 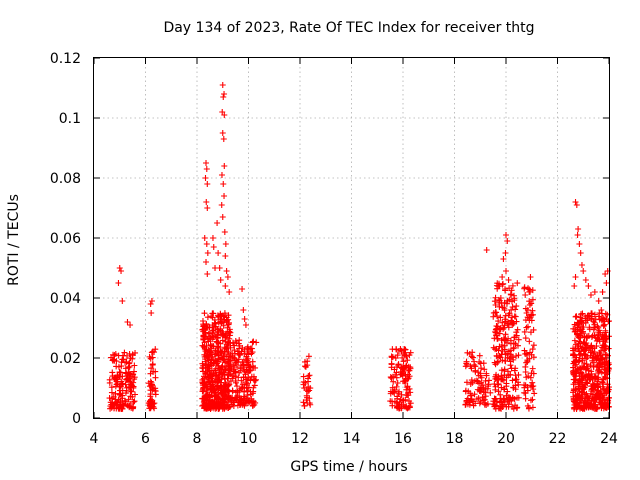 What do you see at coordinates (65, 179) in the screenshot?
I see `y-tick-label: 0.08` at bounding box center [65, 179].